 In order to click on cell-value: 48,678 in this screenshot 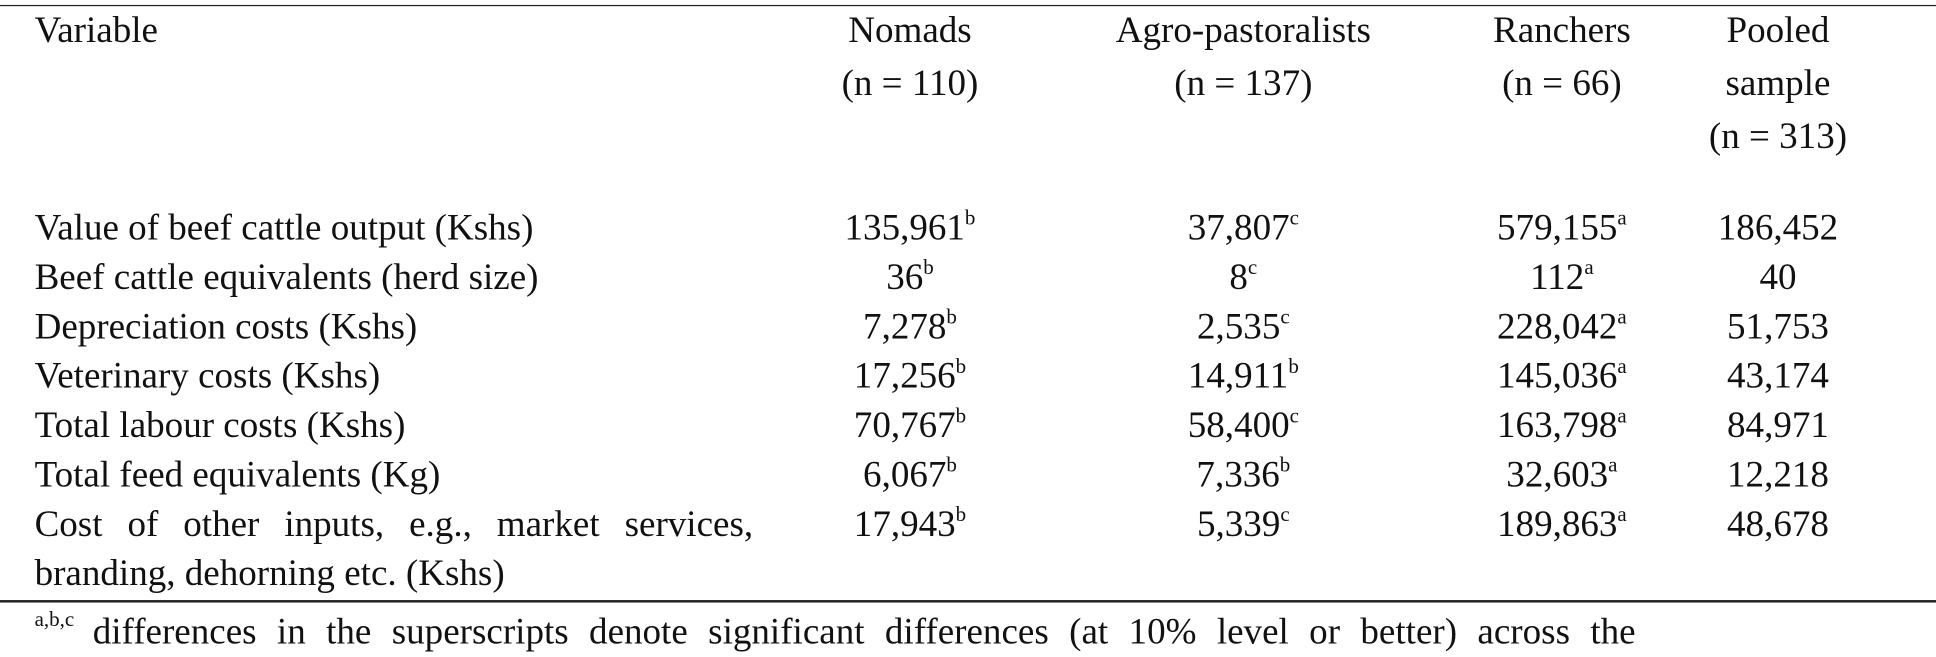, I will do `click(1778, 524)`.